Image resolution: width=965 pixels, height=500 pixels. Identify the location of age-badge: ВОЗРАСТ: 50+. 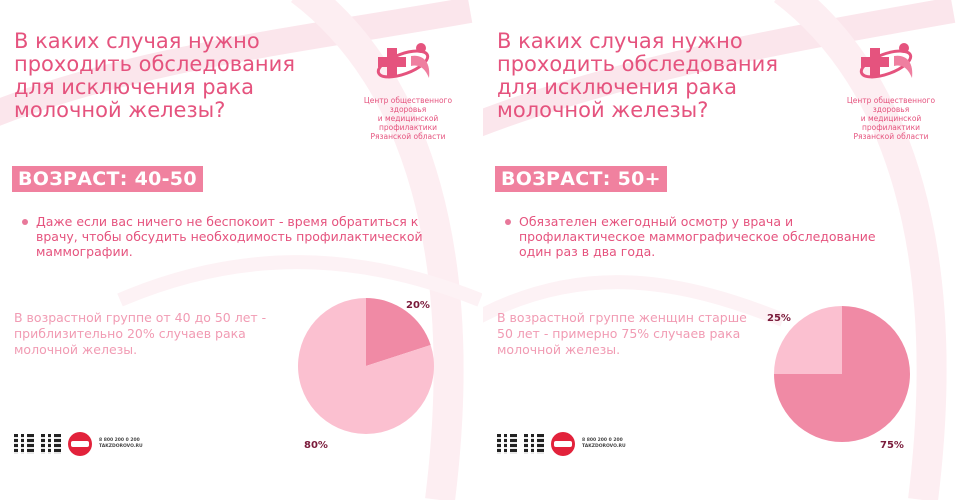
(581, 179).